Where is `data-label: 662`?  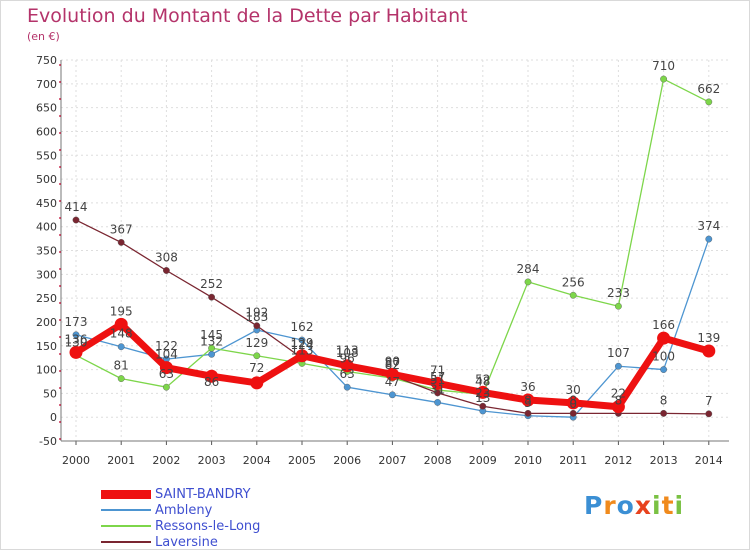
data-label: 662 is located at coordinates (708, 89).